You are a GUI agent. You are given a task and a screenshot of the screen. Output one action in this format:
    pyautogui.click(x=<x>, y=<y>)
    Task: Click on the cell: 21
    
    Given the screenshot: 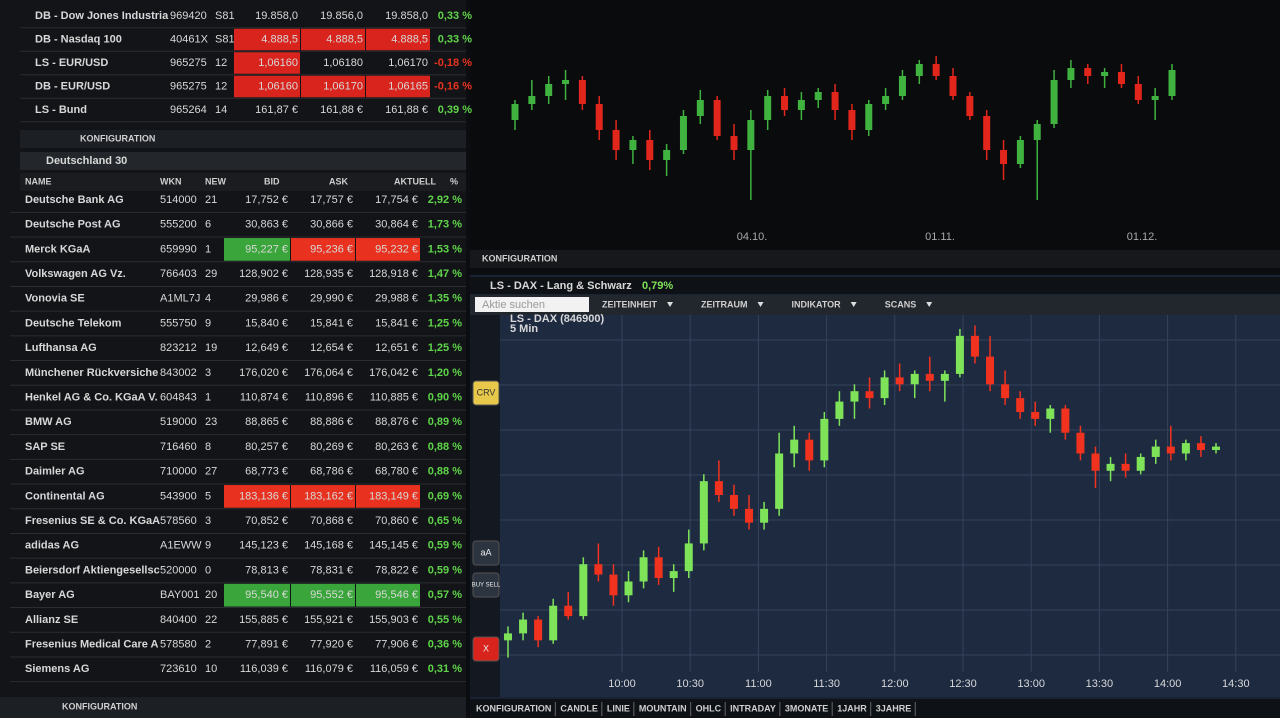 What is the action you would take?
    pyautogui.click(x=211, y=200)
    